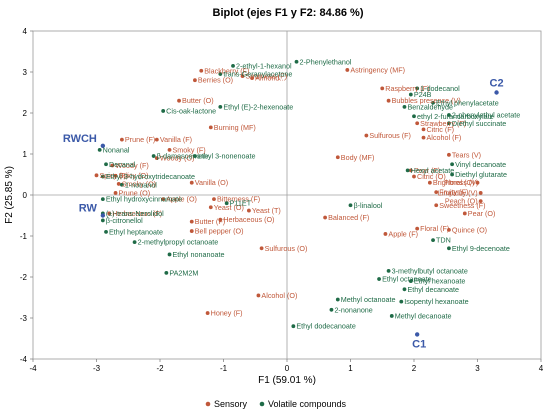 This screenshot has height=419, width=550. Describe the element at coordinates (287, 368) in the screenshot. I see `x-tick-label: 0` at that location.